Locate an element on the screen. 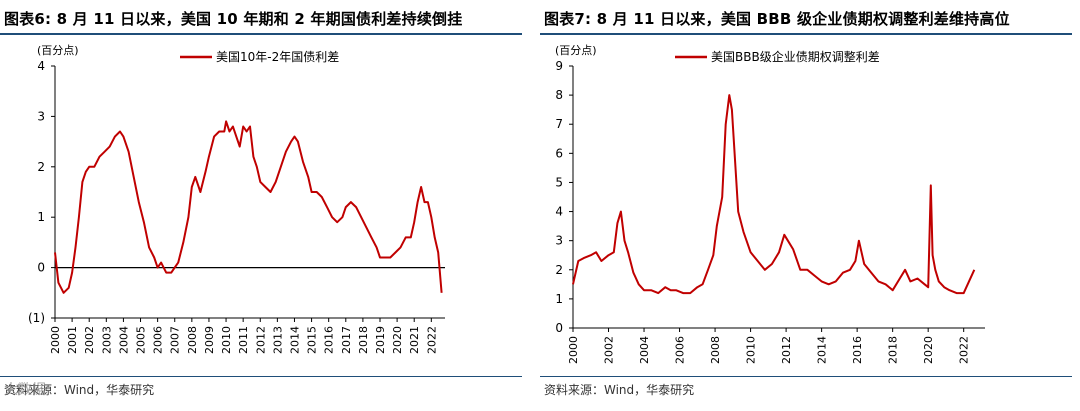 This screenshot has width=1080, height=411. y-tick-label: 6 is located at coordinates (559, 153).